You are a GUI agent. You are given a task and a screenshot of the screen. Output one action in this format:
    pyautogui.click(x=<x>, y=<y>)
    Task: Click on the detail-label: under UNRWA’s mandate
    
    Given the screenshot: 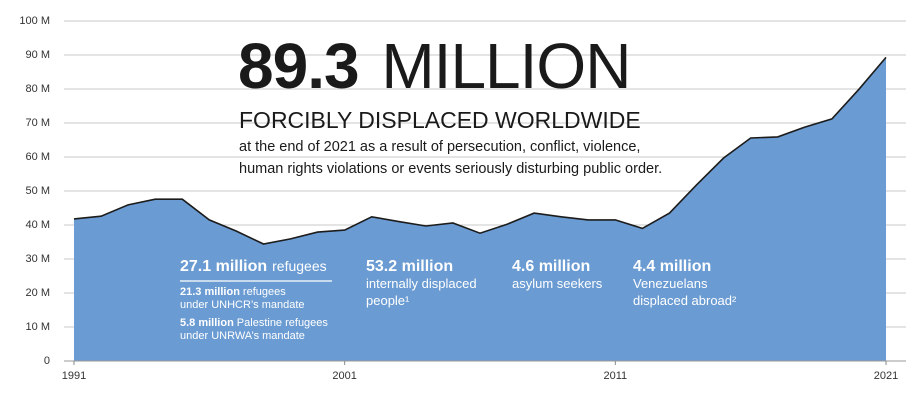 What is the action you would take?
    pyautogui.click(x=242, y=336)
    